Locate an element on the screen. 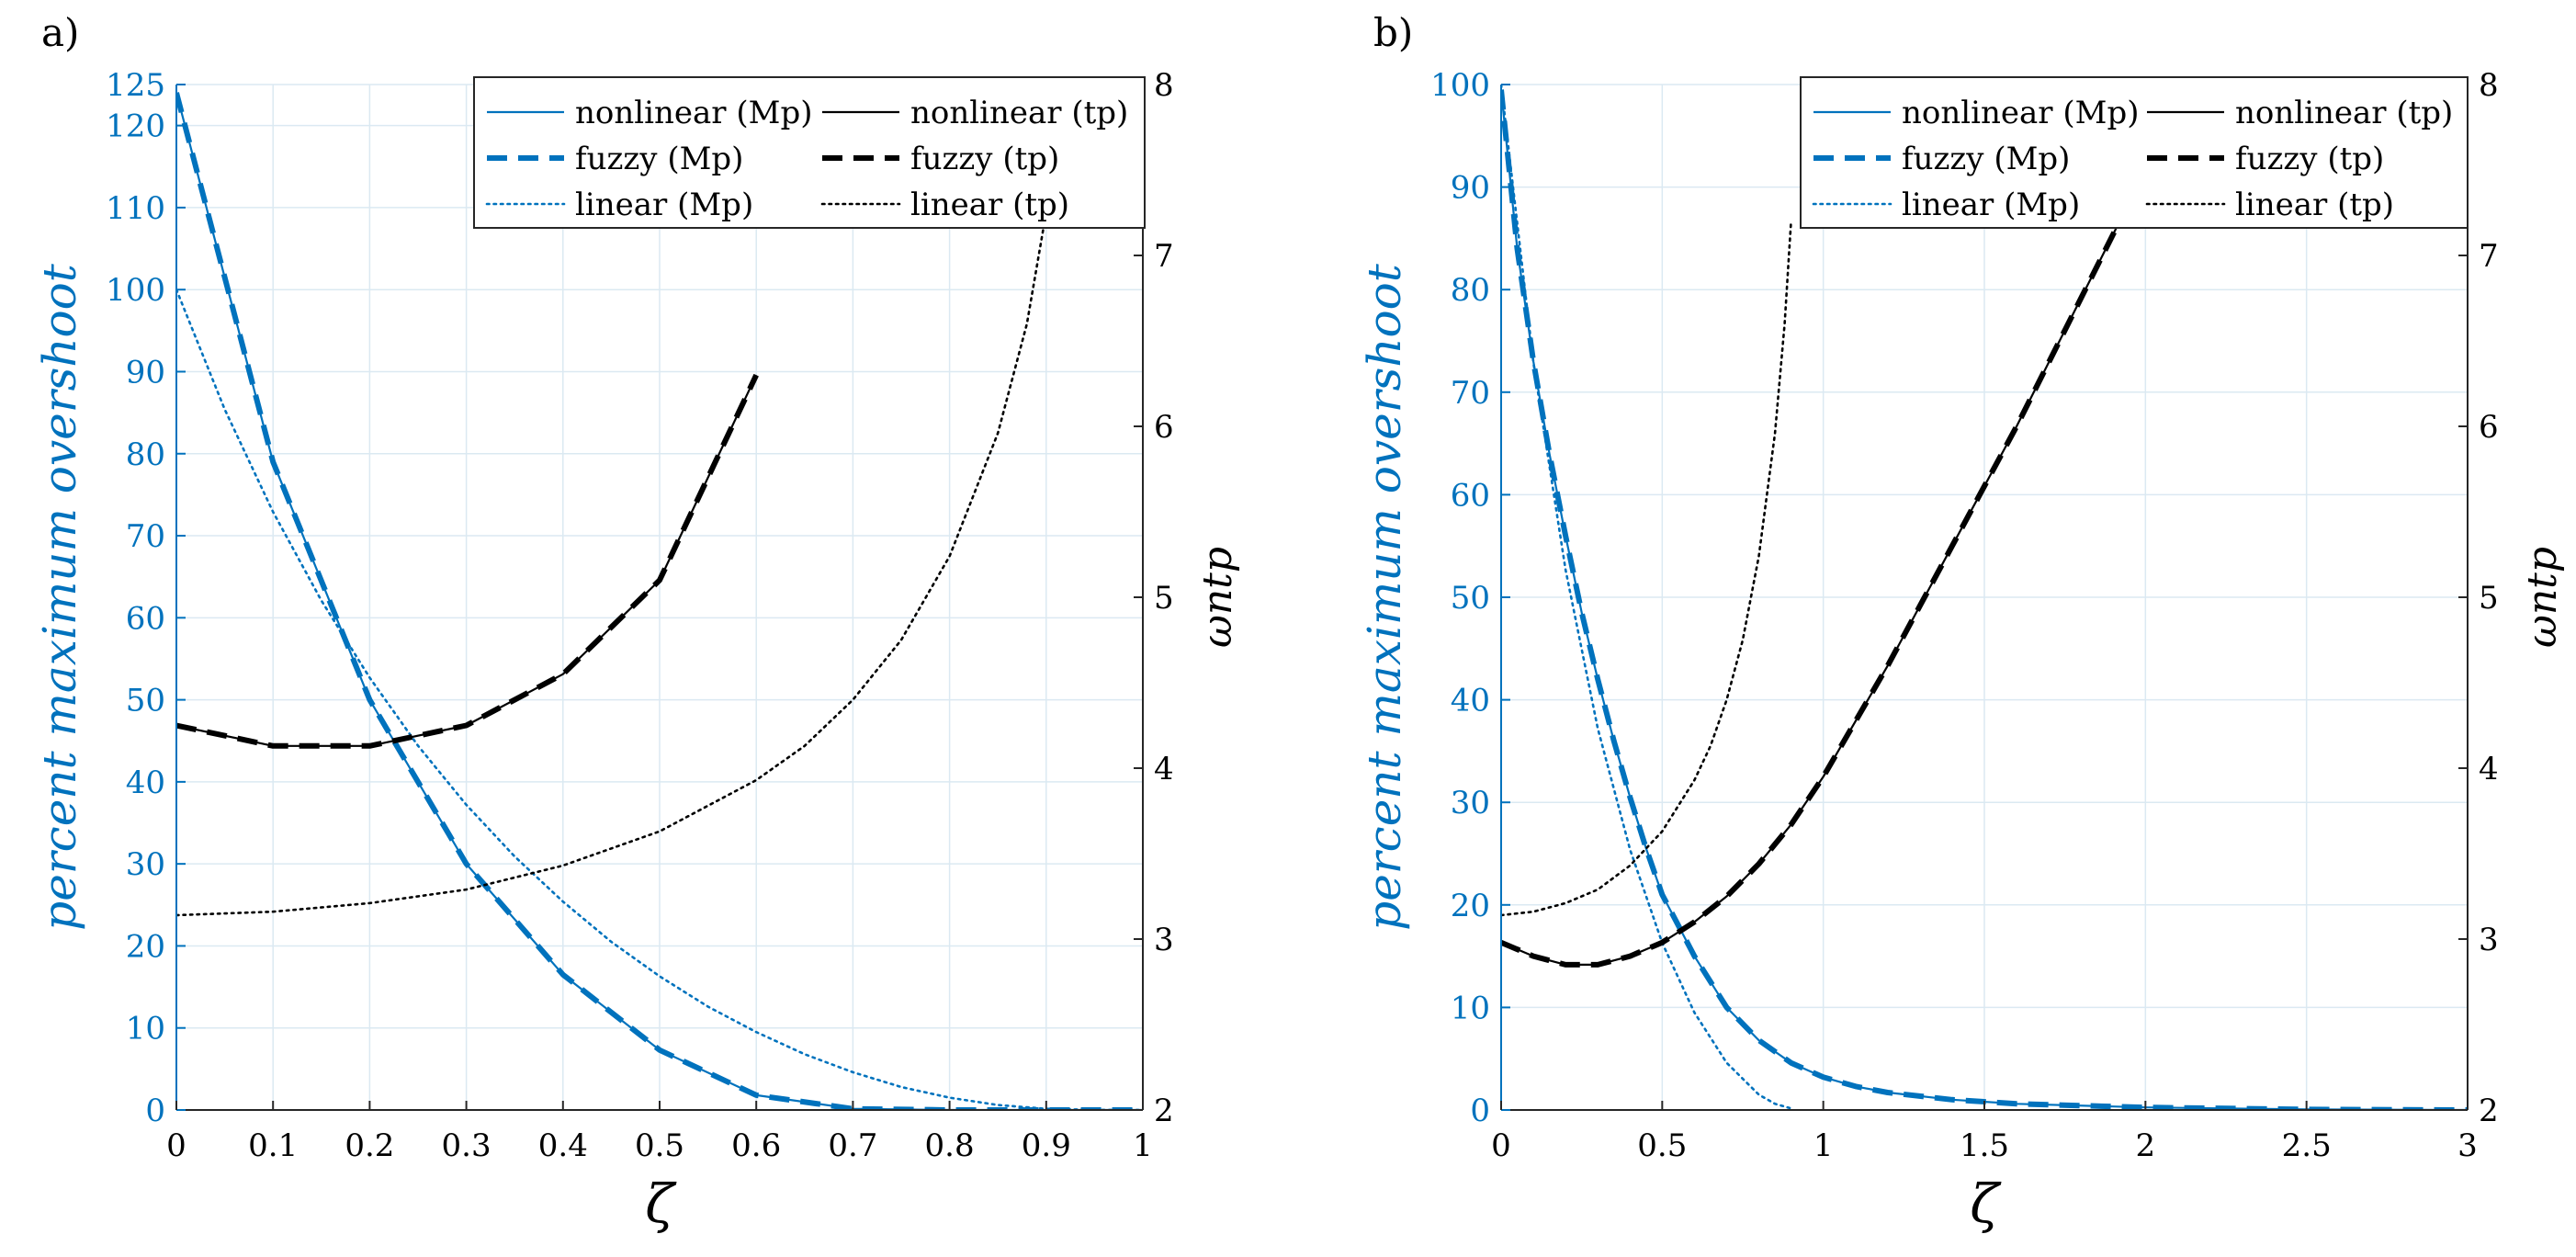  y-left-tick-label: 125 is located at coordinates (135, 85).